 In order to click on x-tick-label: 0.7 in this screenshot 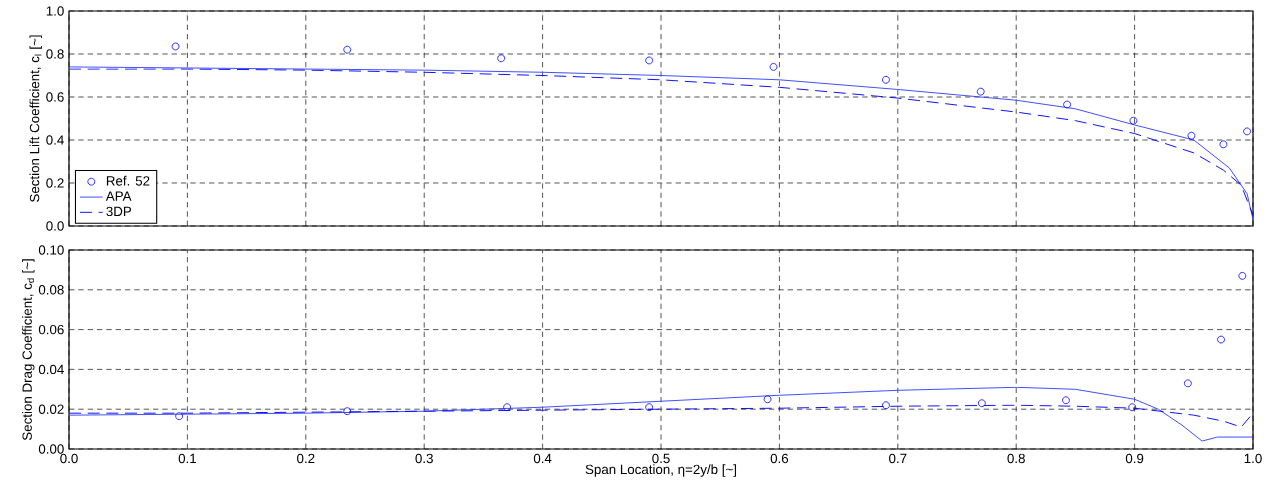, I will do `click(898, 458)`.